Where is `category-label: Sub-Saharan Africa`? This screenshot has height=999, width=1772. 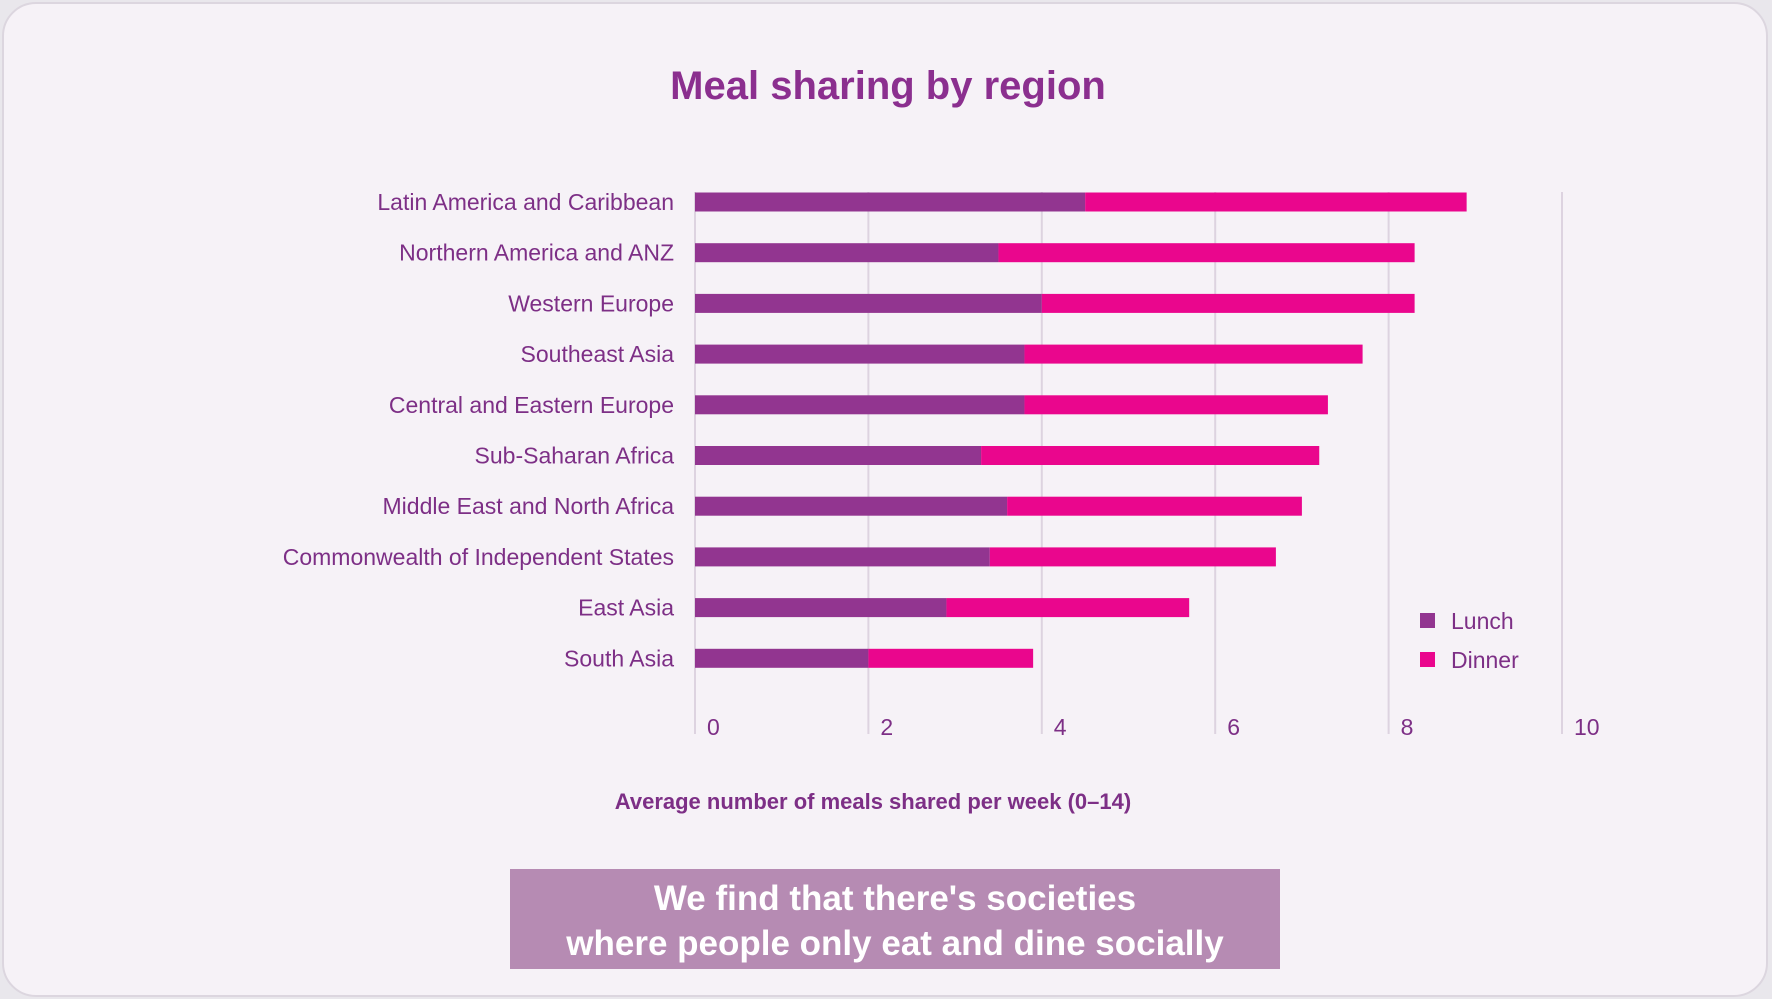
category-label: Sub-Saharan Africa is located at coordinates (575, 456).